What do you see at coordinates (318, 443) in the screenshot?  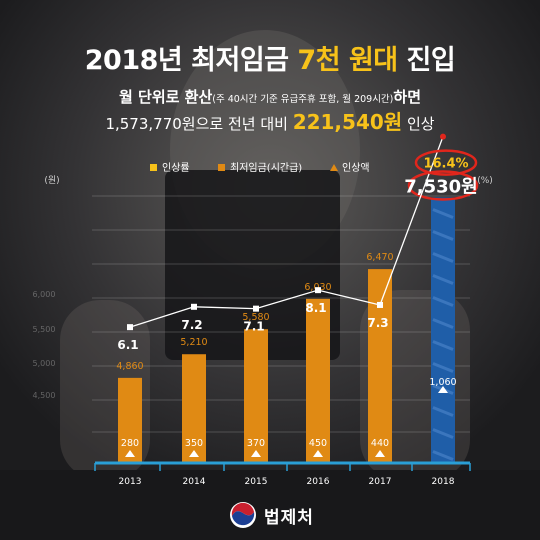 I see `amount-value-label: 450` at bounding box center [318, 443].